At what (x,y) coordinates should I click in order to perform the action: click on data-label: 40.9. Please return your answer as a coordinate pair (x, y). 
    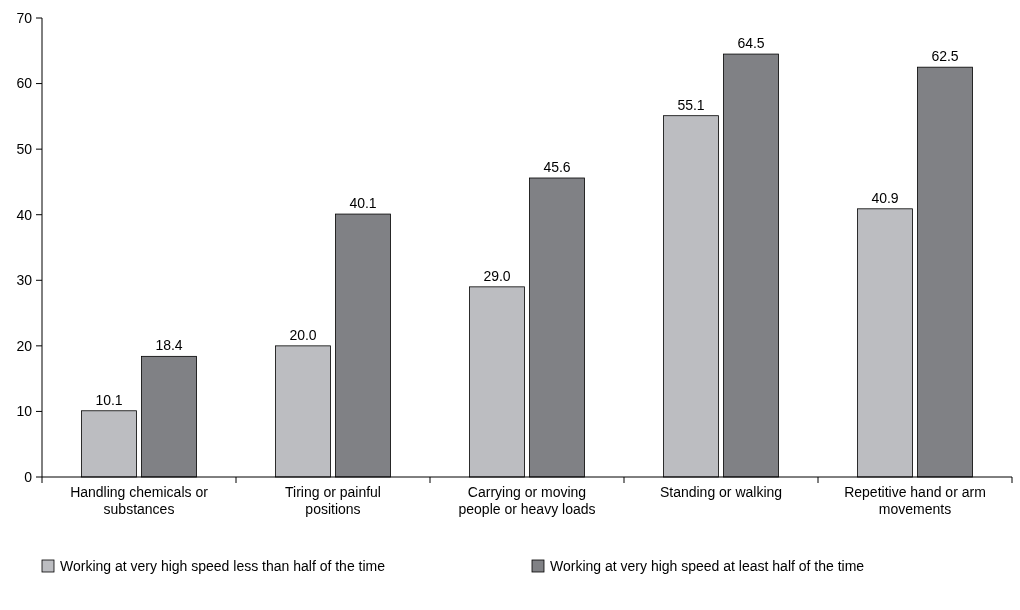
    Looking at the image, I should click on (885, 197).